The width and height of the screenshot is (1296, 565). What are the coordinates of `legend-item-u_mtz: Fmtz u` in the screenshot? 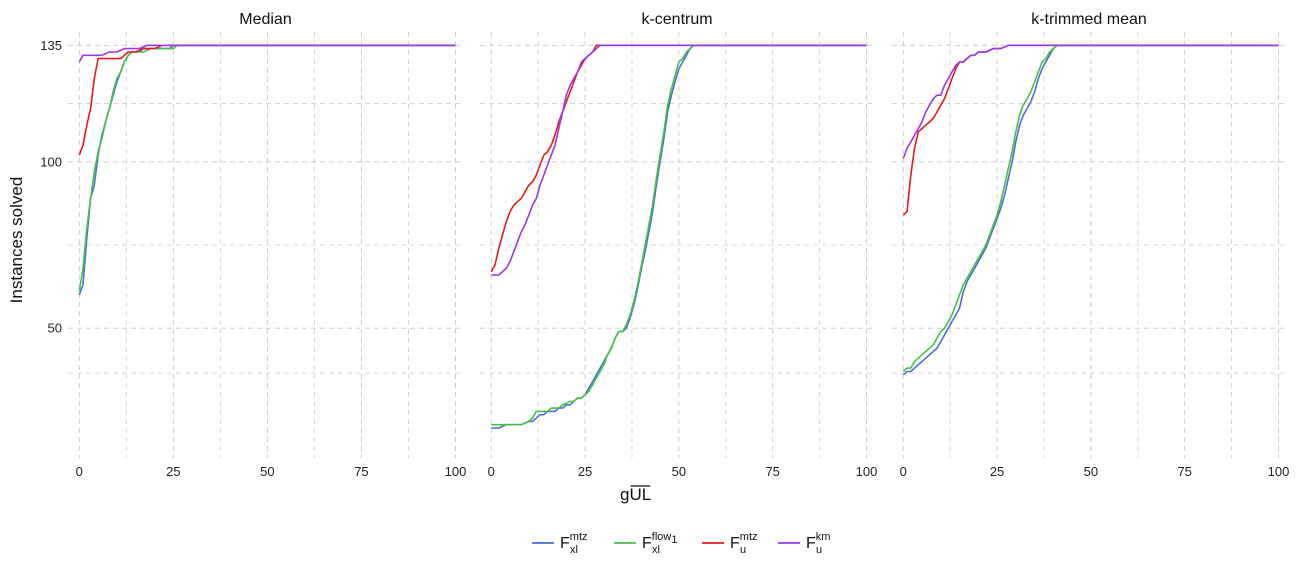 It's located at (730, 543).